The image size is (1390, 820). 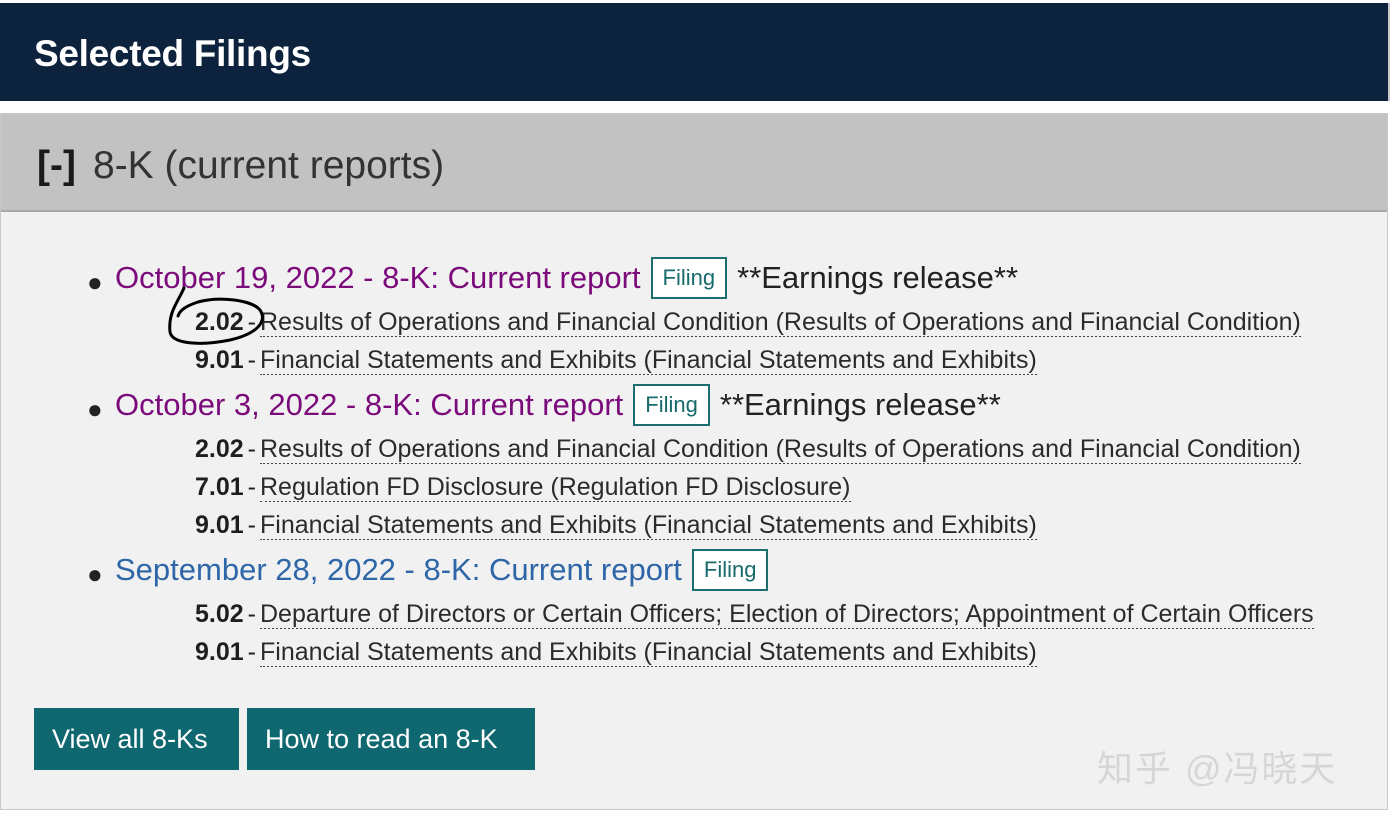 I want to click on handwritten-circle-annotation, so click(x=216, y=315).